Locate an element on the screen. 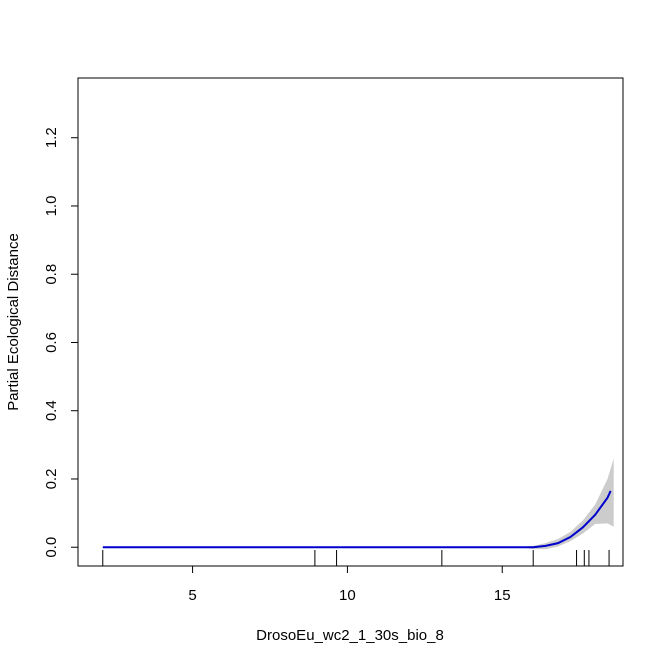 The height and width of the screenshot is (669, 664). y-tick-label: 0.4 is located at coordinates (51, 410).